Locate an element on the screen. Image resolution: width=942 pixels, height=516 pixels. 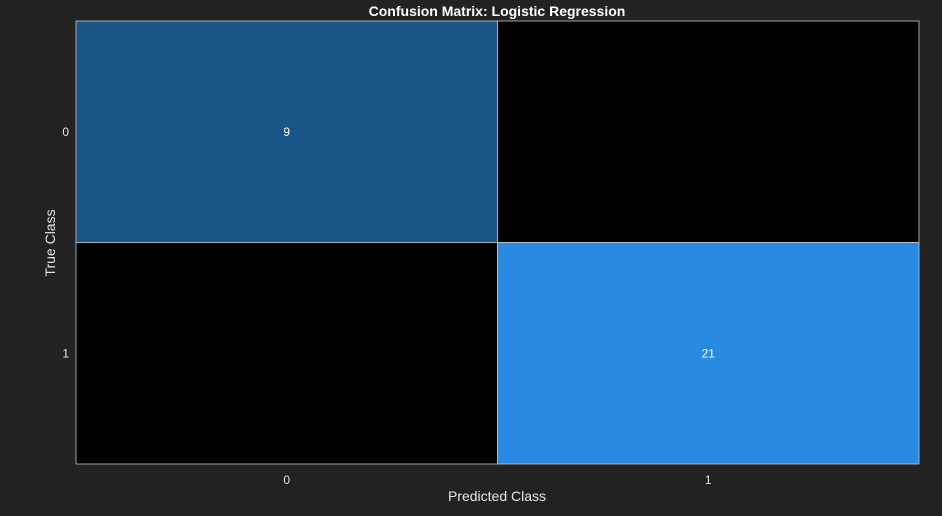
x-tick-label: 0 is located at coordinates (286, 480).